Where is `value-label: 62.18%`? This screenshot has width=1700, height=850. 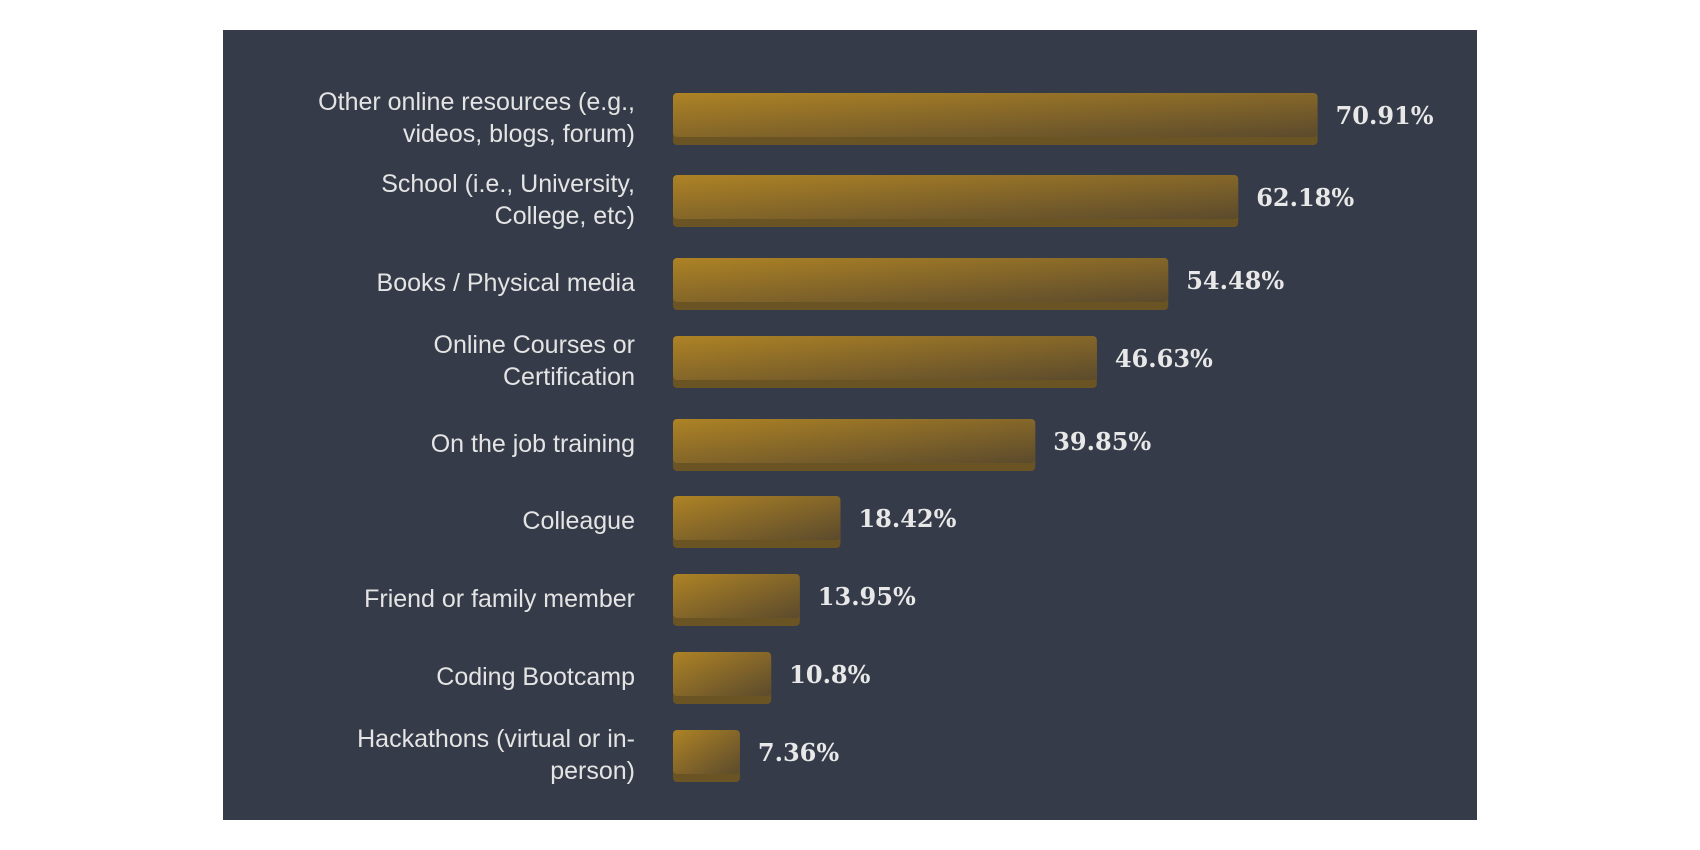
value-label: 62.18% is located at coordinates (1305, 197).